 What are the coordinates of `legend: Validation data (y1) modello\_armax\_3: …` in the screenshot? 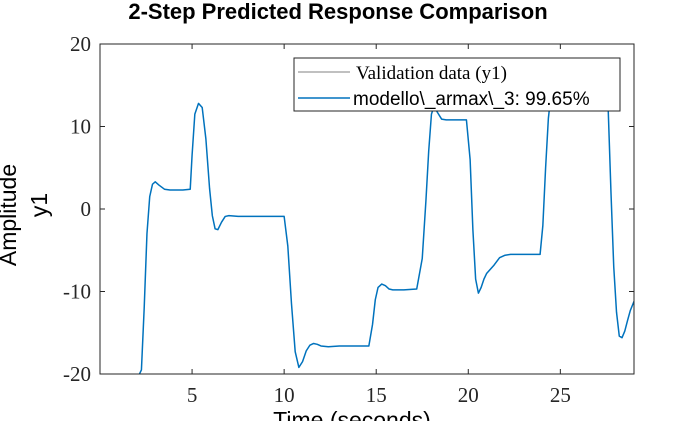 It's located at (457, 84).